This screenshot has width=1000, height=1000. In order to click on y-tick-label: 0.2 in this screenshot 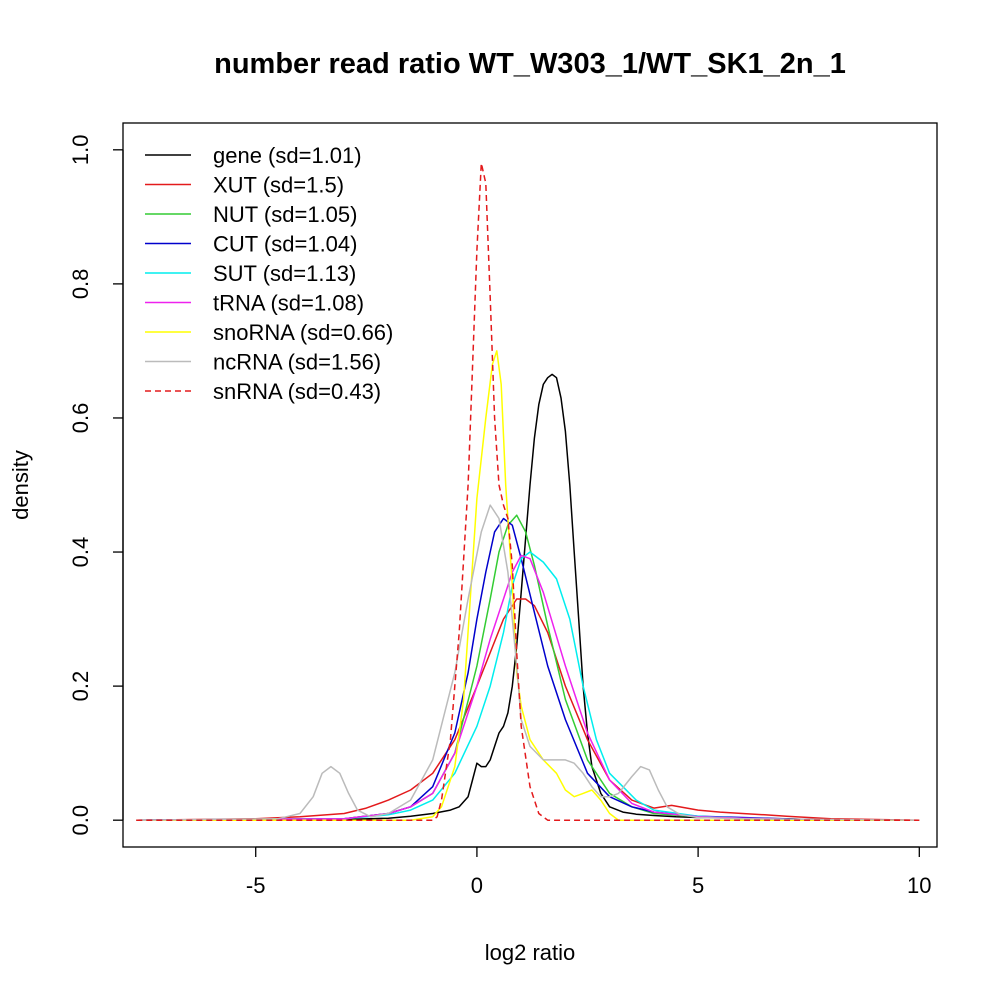, I will do `click(80, 686)`.